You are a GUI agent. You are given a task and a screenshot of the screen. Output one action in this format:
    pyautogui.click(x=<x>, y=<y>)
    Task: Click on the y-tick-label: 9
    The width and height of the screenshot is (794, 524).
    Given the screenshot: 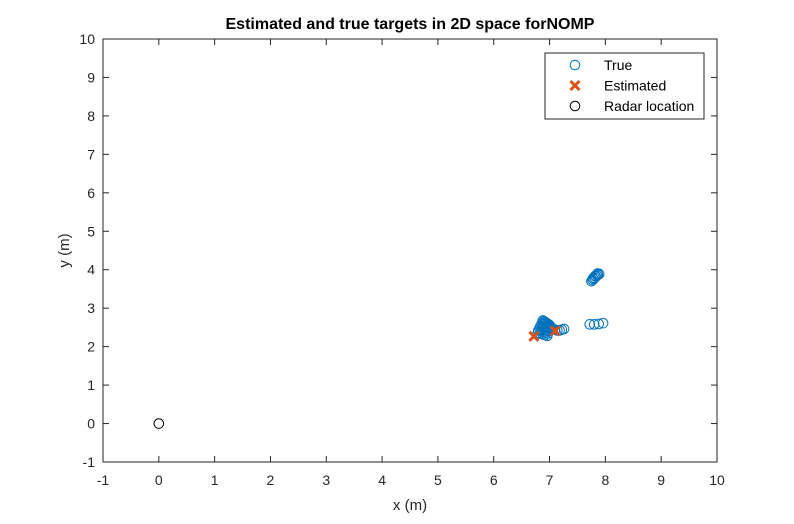 What is the action you would take?
    pyautogui.click(x=91, y=77)
    